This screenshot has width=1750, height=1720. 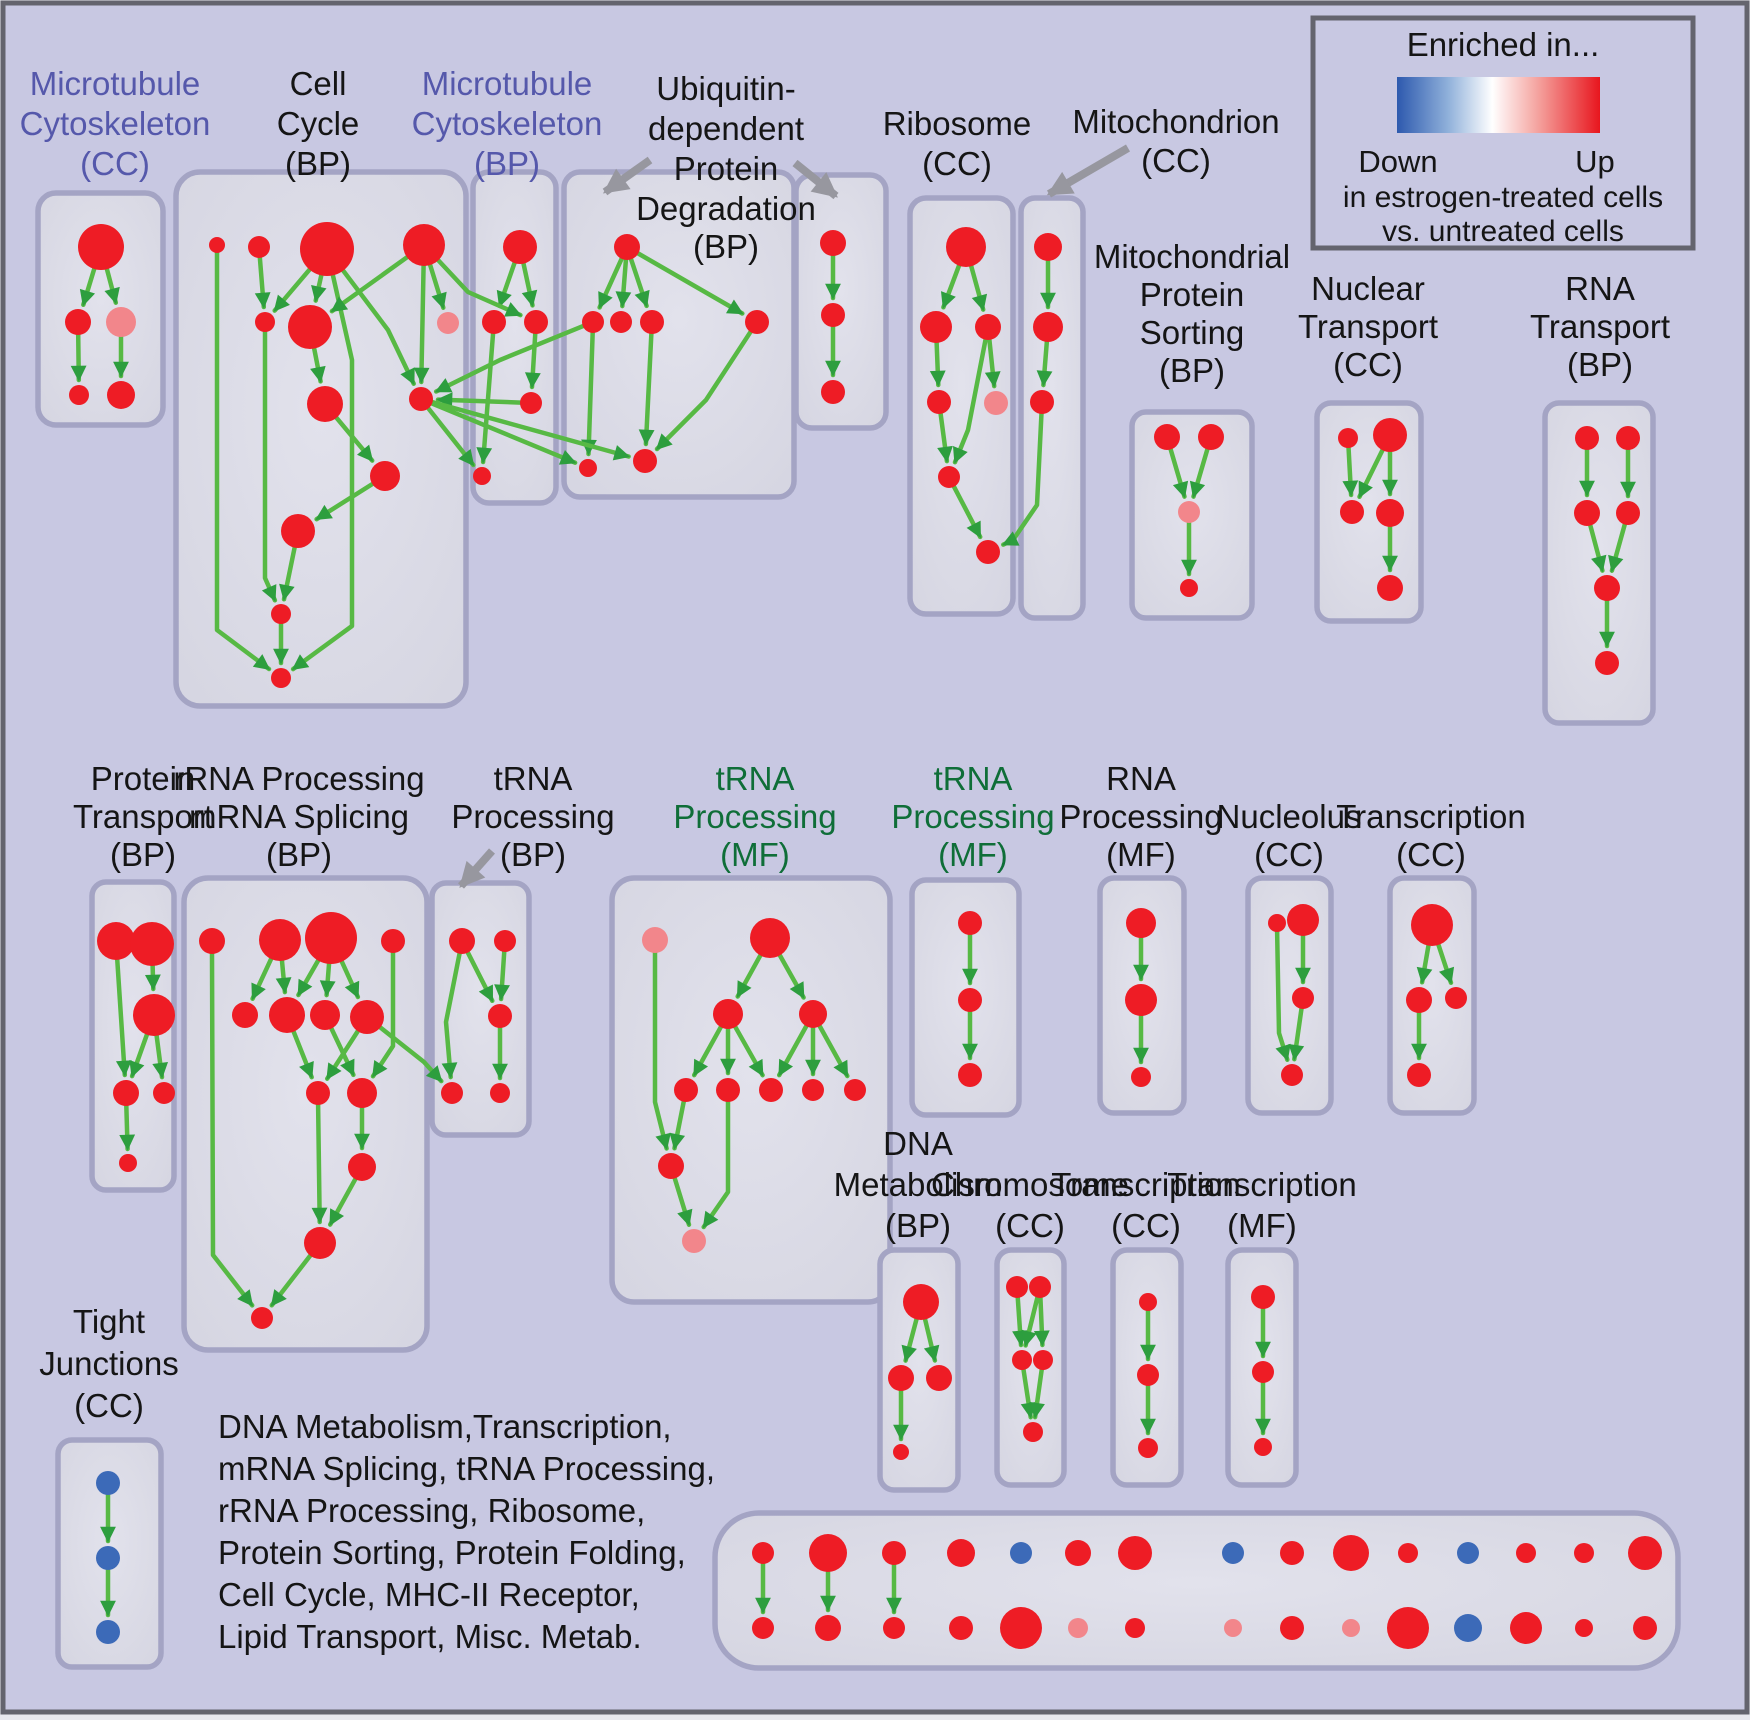 What do you see at coordinates (627, 247) in the screenshot?
I see `go-term-node-ub1` at bounding box center [627, 247].